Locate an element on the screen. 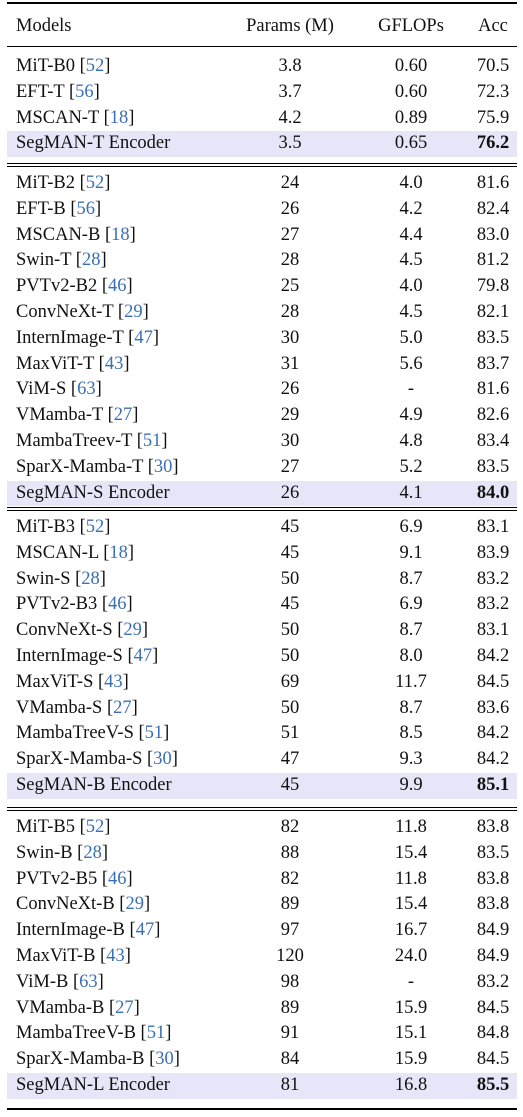 The image size is (523, 1117). acc-cell: 84.5 is located at coordinates (493, 1059).